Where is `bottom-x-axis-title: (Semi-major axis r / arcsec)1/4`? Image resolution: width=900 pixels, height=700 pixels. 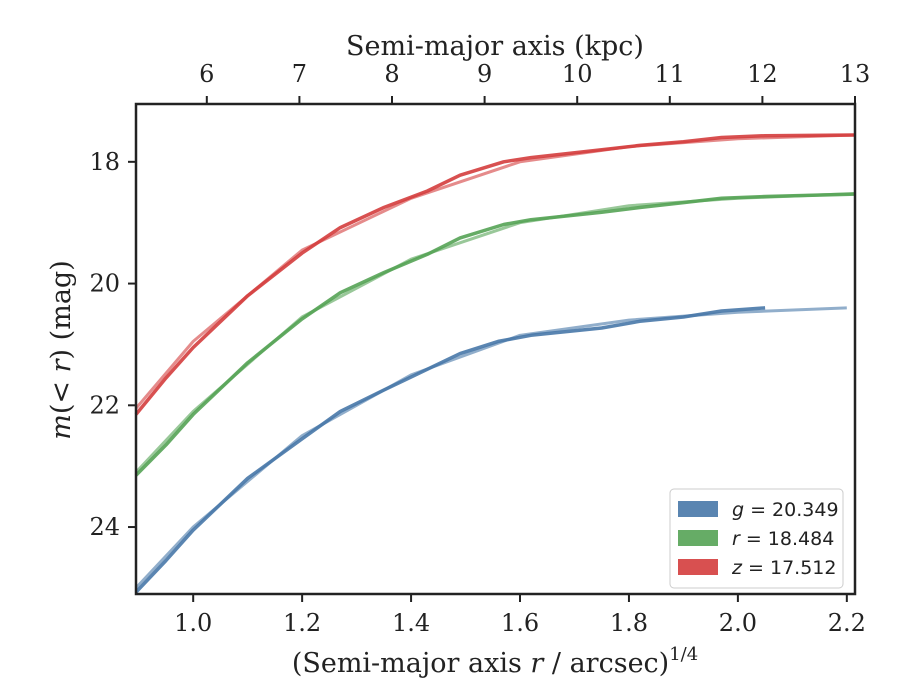 bottom-x-axis-title: (Semi-major axis r / arcsec)1/4 is located at coordinates (495, 661).